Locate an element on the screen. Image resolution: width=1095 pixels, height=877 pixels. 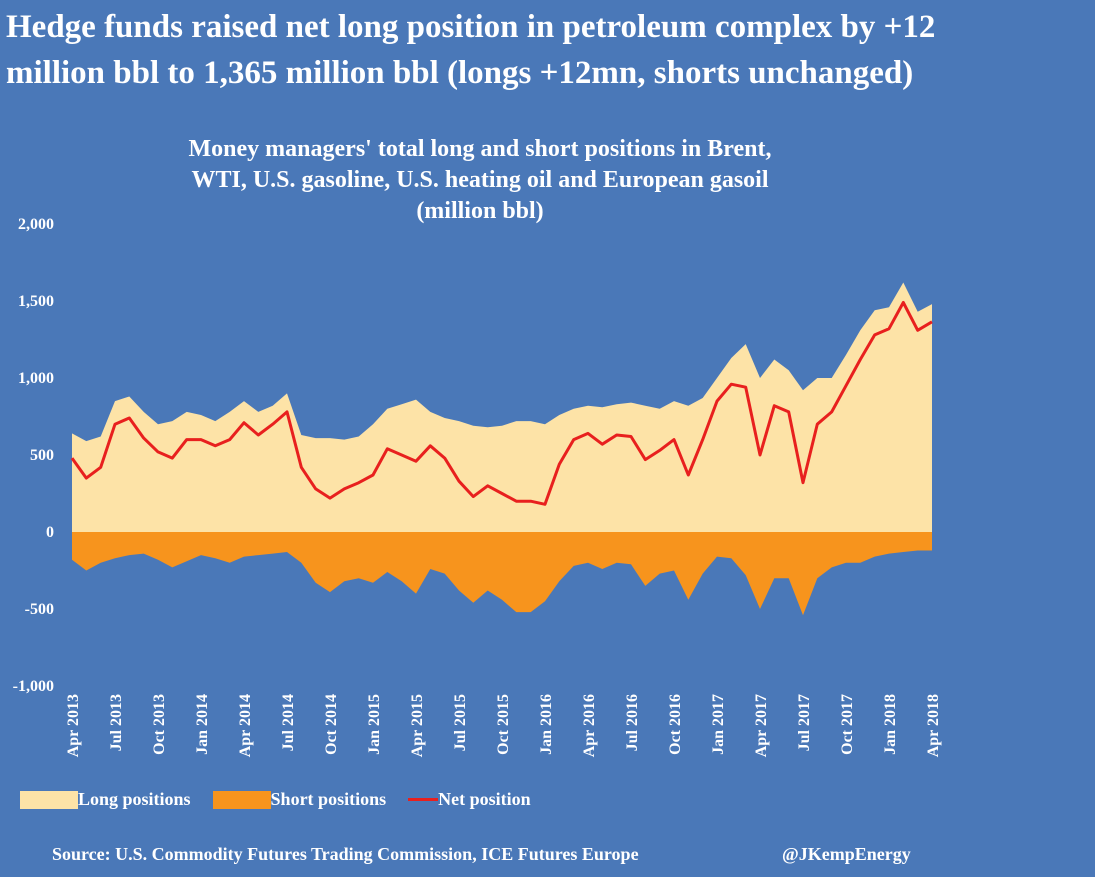
legend-item-net: Net position is located at coordinates (469, 799).